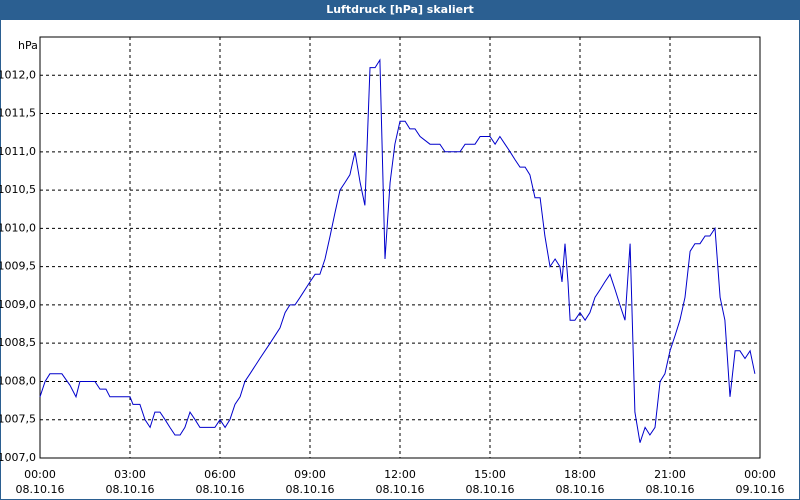 The image size is (800, 500). I want to click on x-tick-label: 06:00, so click(220, 474).